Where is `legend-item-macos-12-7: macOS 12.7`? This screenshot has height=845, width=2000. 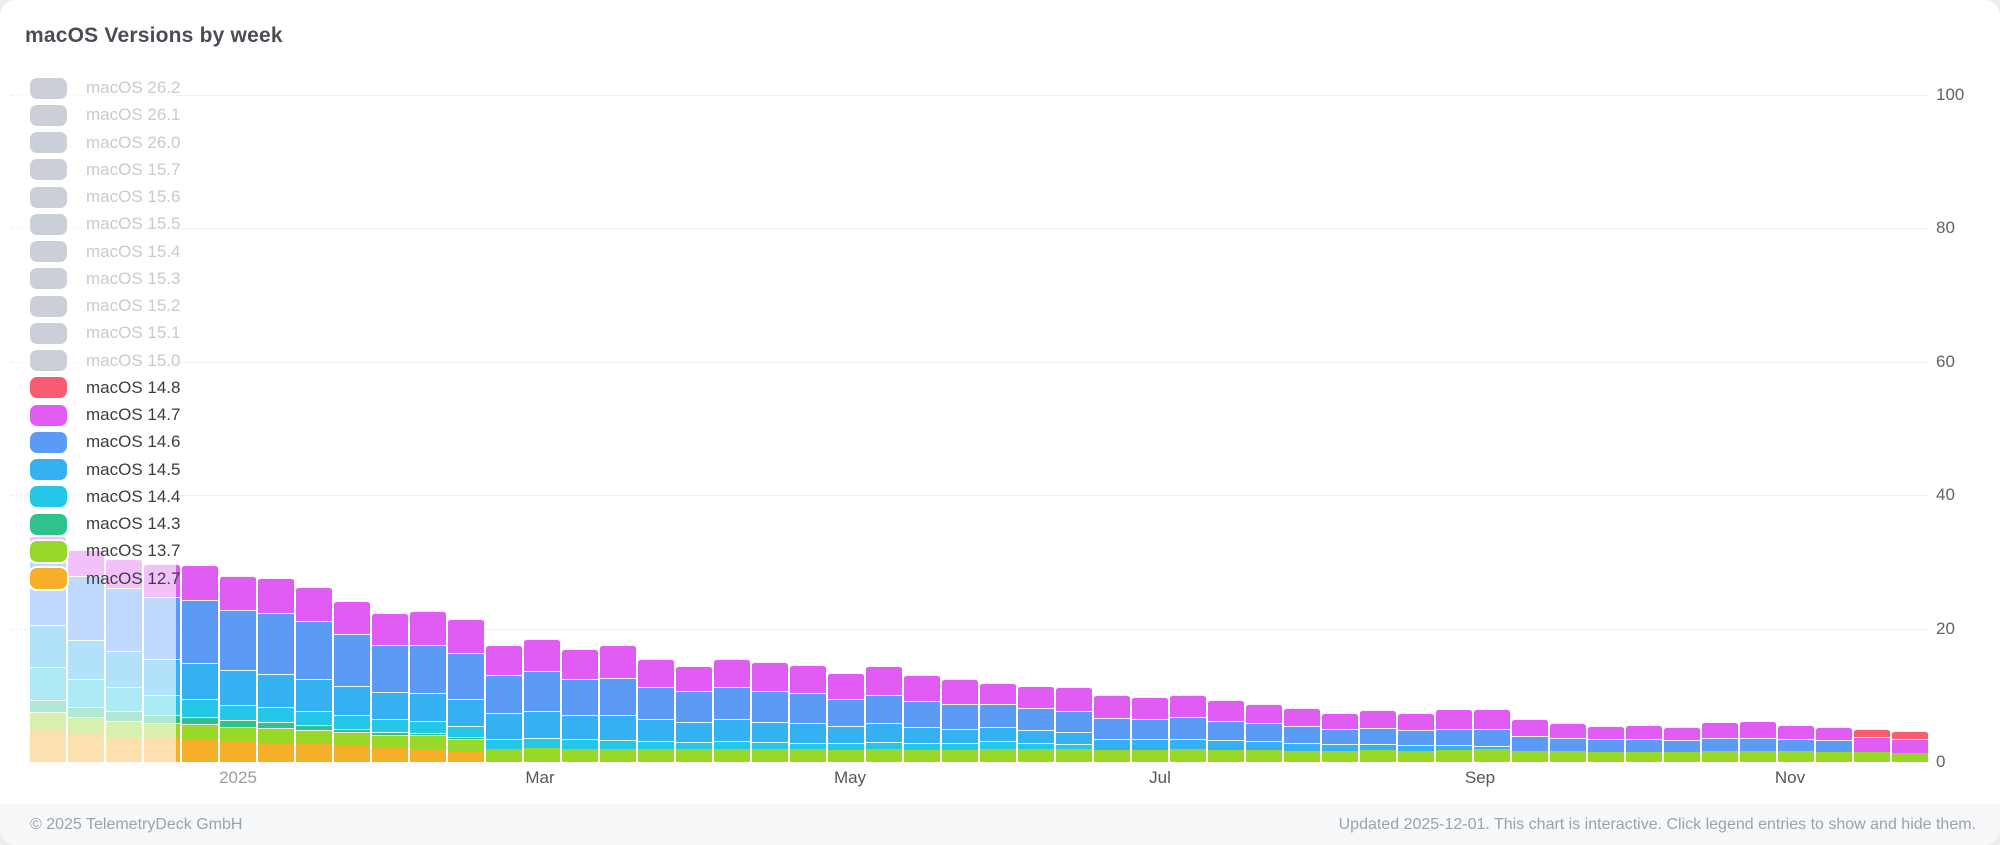 legend-item-macos-12-7: macOS 12.7 is located at coordinates (105, 579).